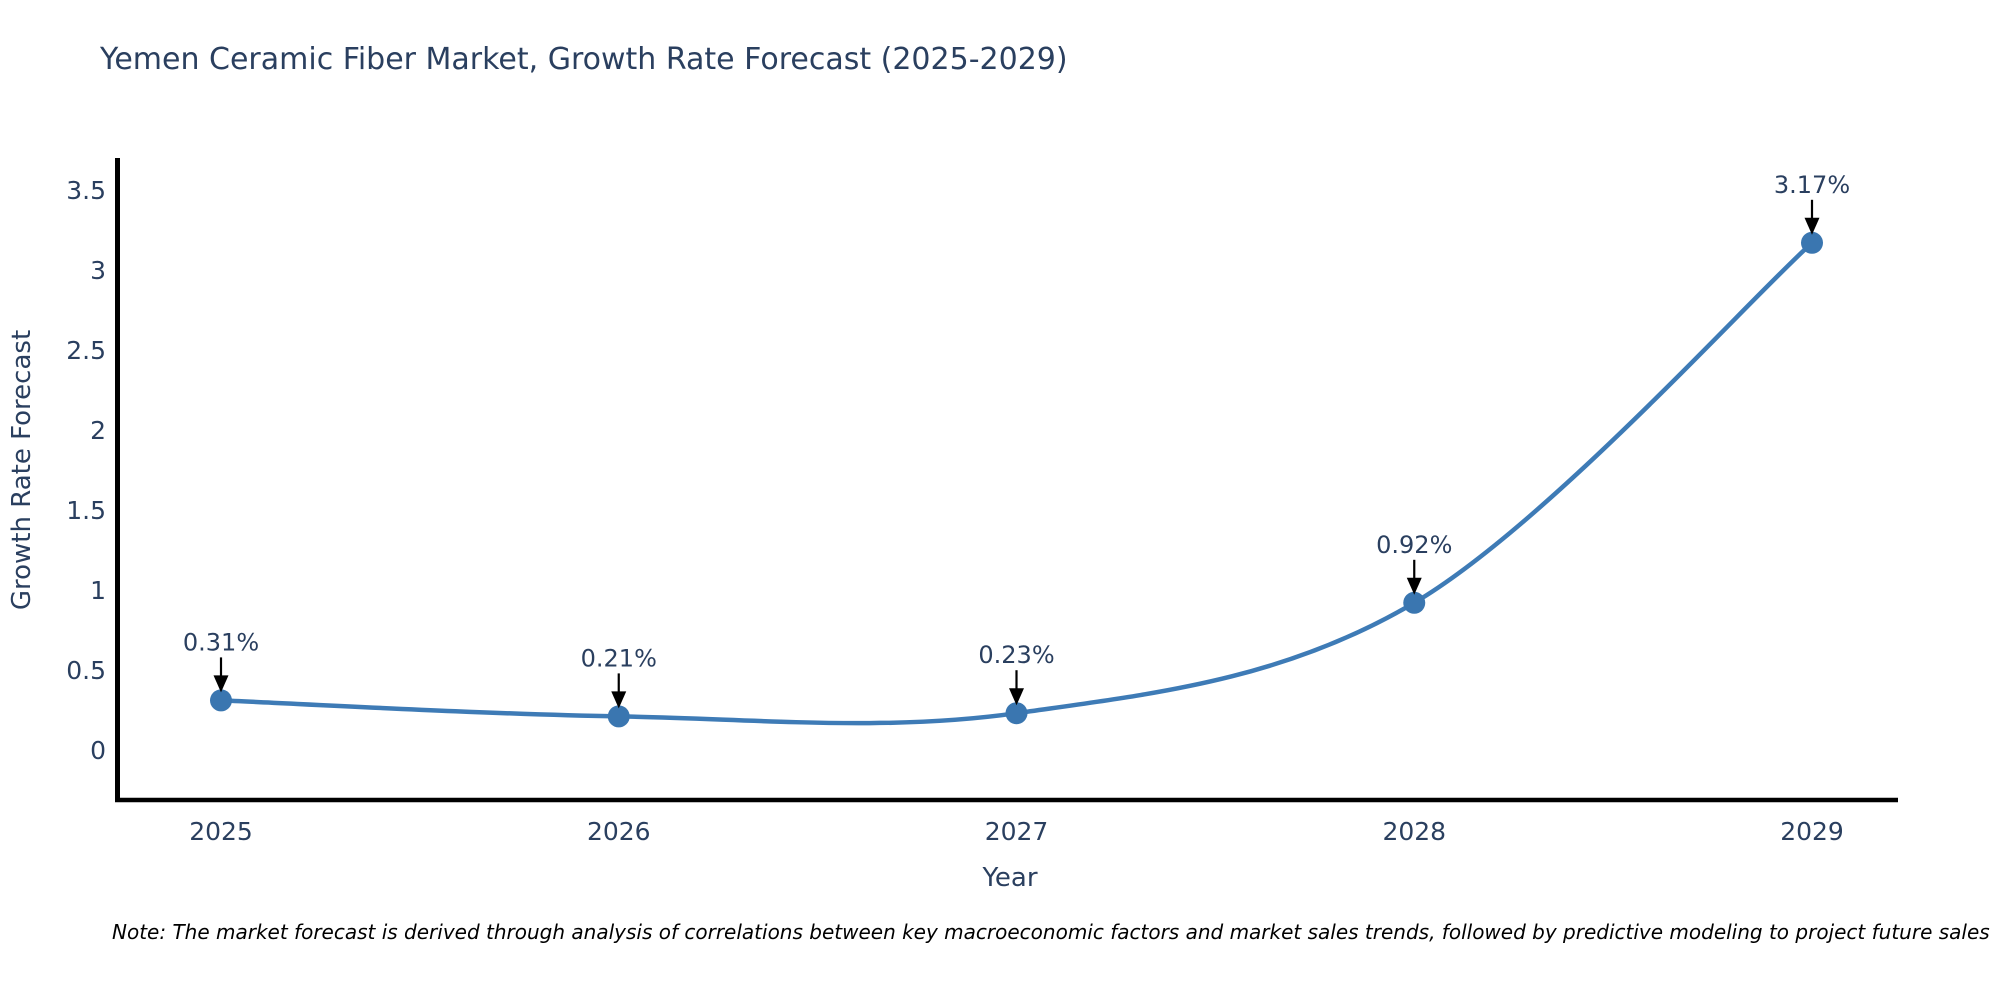 The width and height of the screenshot is (2000, 1000). I want to click on data-point-2027, so click(1016, 713).